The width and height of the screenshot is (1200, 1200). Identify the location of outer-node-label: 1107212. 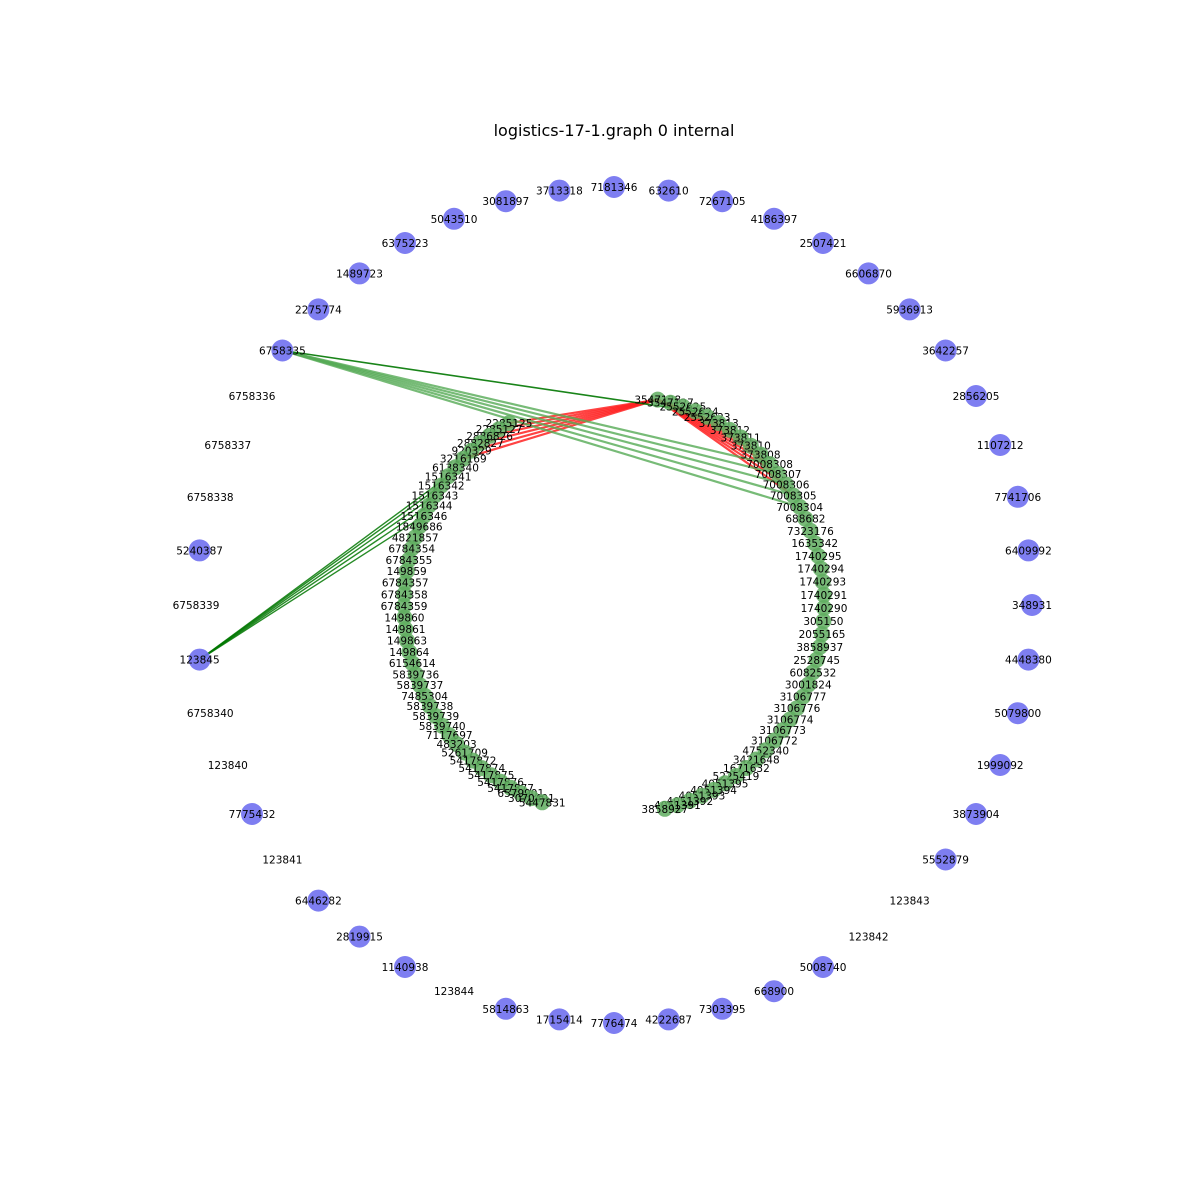
(1000, 446).